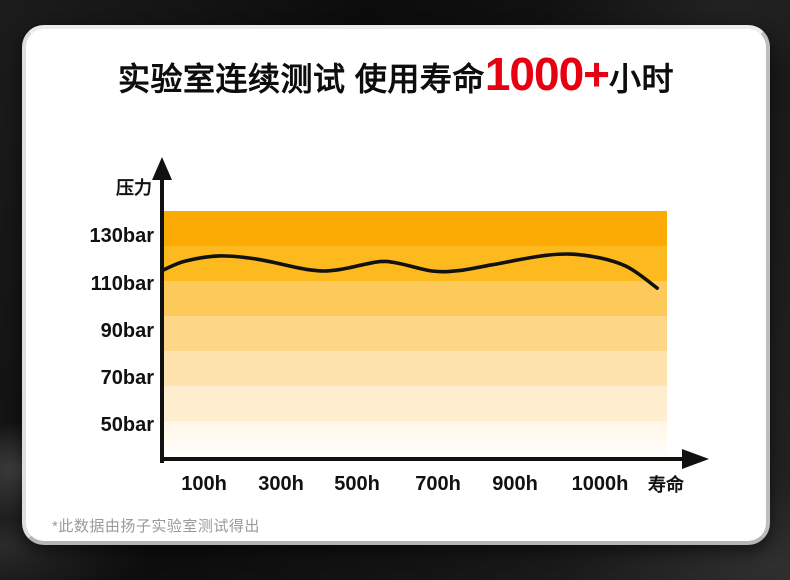  I want to click on y-tick-90bar: 90bar, so click(127, 331).